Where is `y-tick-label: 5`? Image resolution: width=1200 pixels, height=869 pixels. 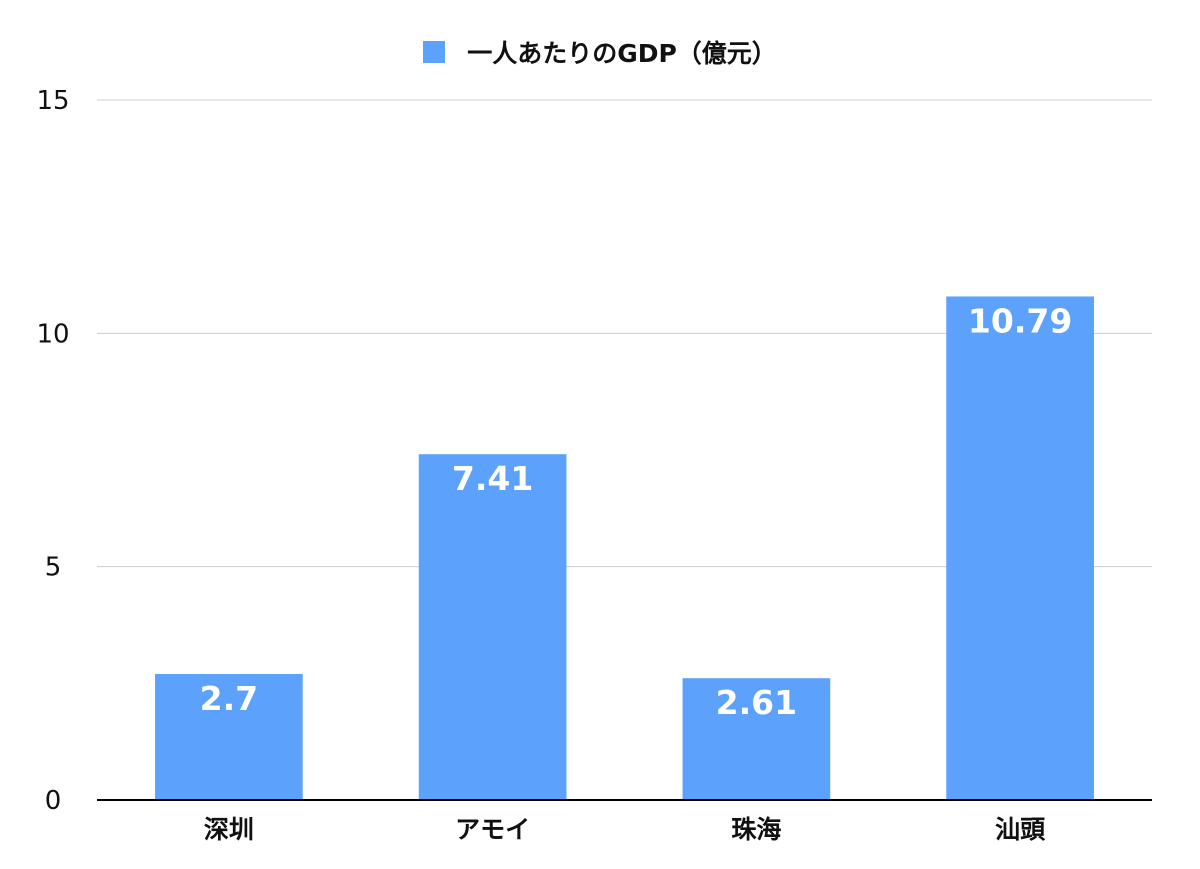
y-tick-label: 5 is located at coordinates (53, 568).